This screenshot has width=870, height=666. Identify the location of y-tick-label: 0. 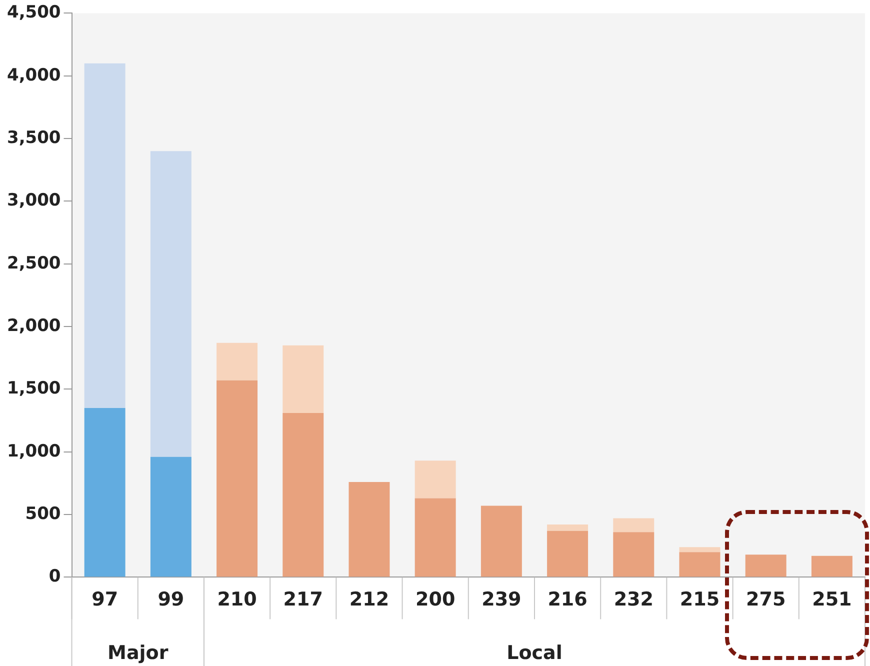
(54, 576).